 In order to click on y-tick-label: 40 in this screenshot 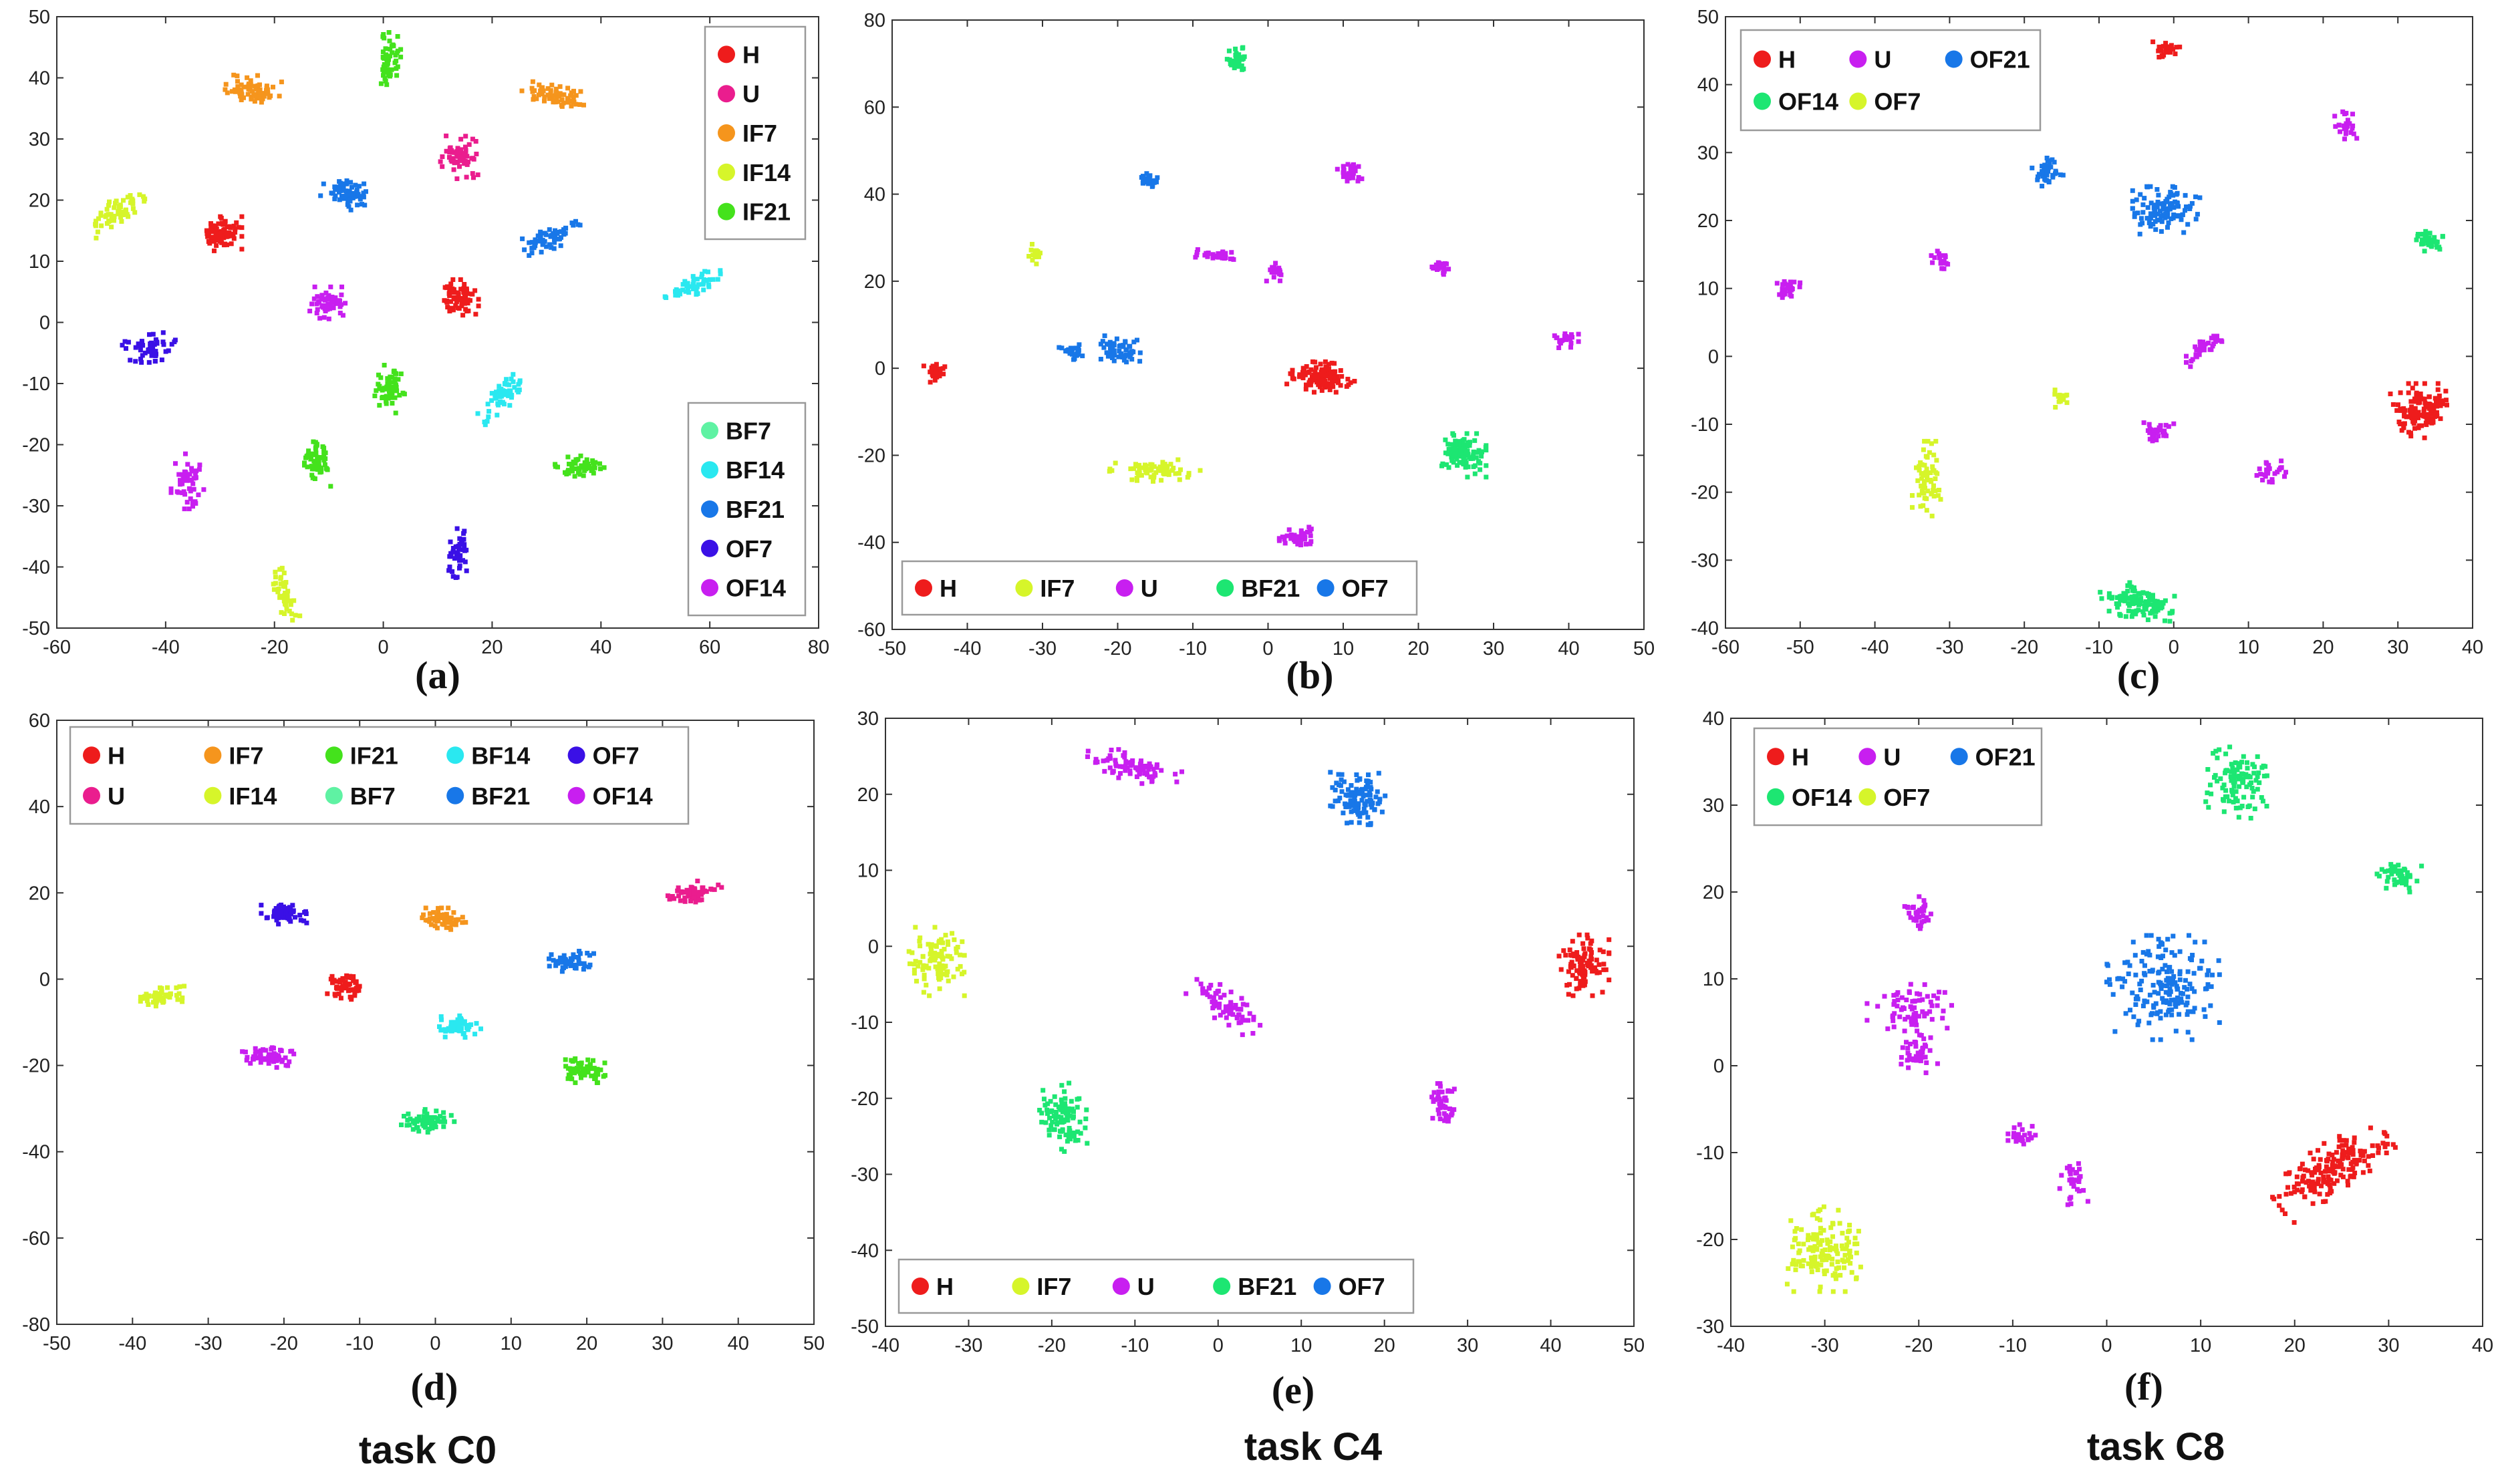, I will do `click(1713, 719)`.